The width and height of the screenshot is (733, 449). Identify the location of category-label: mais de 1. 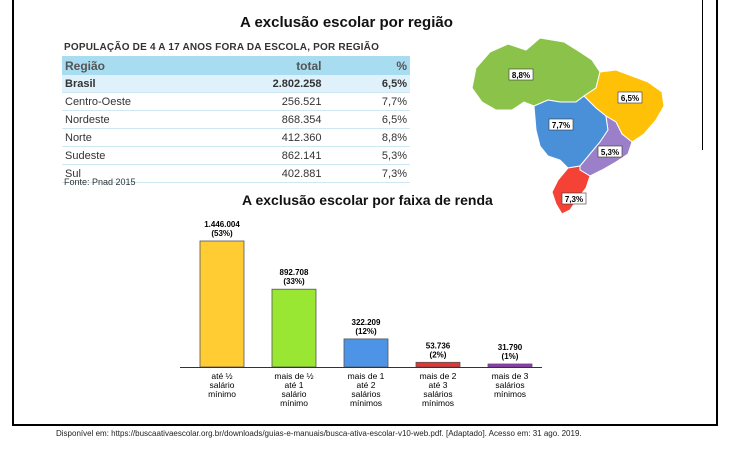
(366, 376).